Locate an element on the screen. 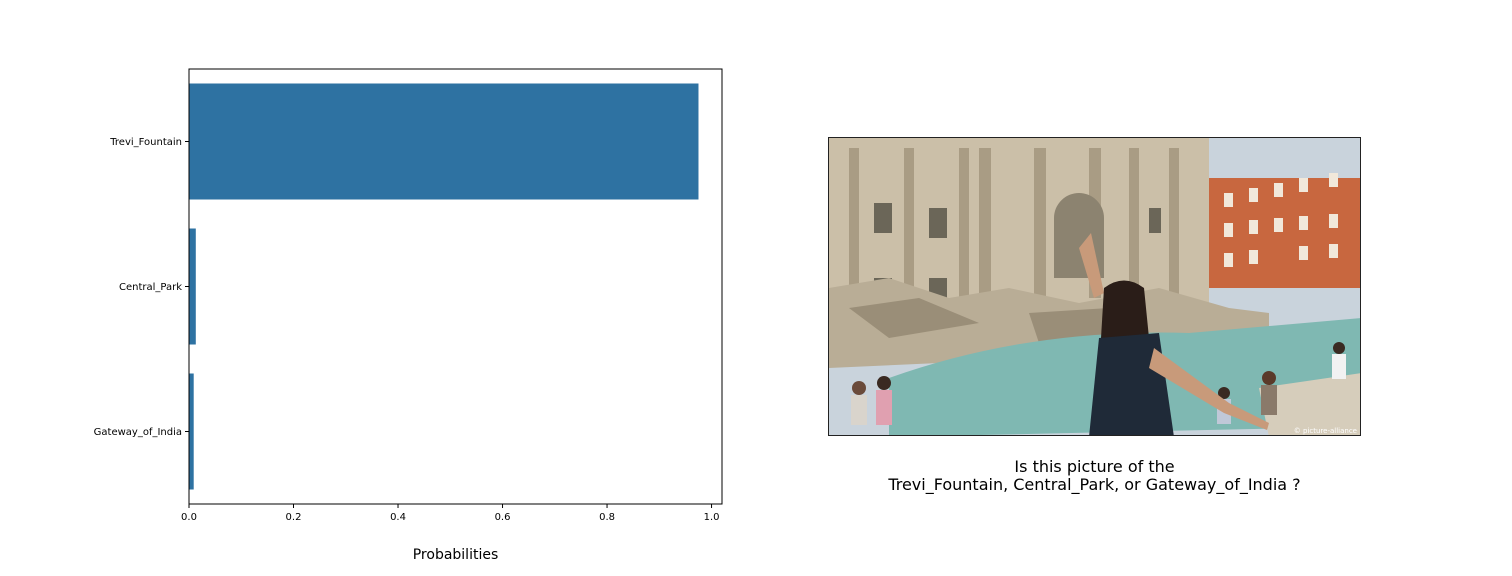  bar-gateway-of-india is located at coordinates (191, 431).